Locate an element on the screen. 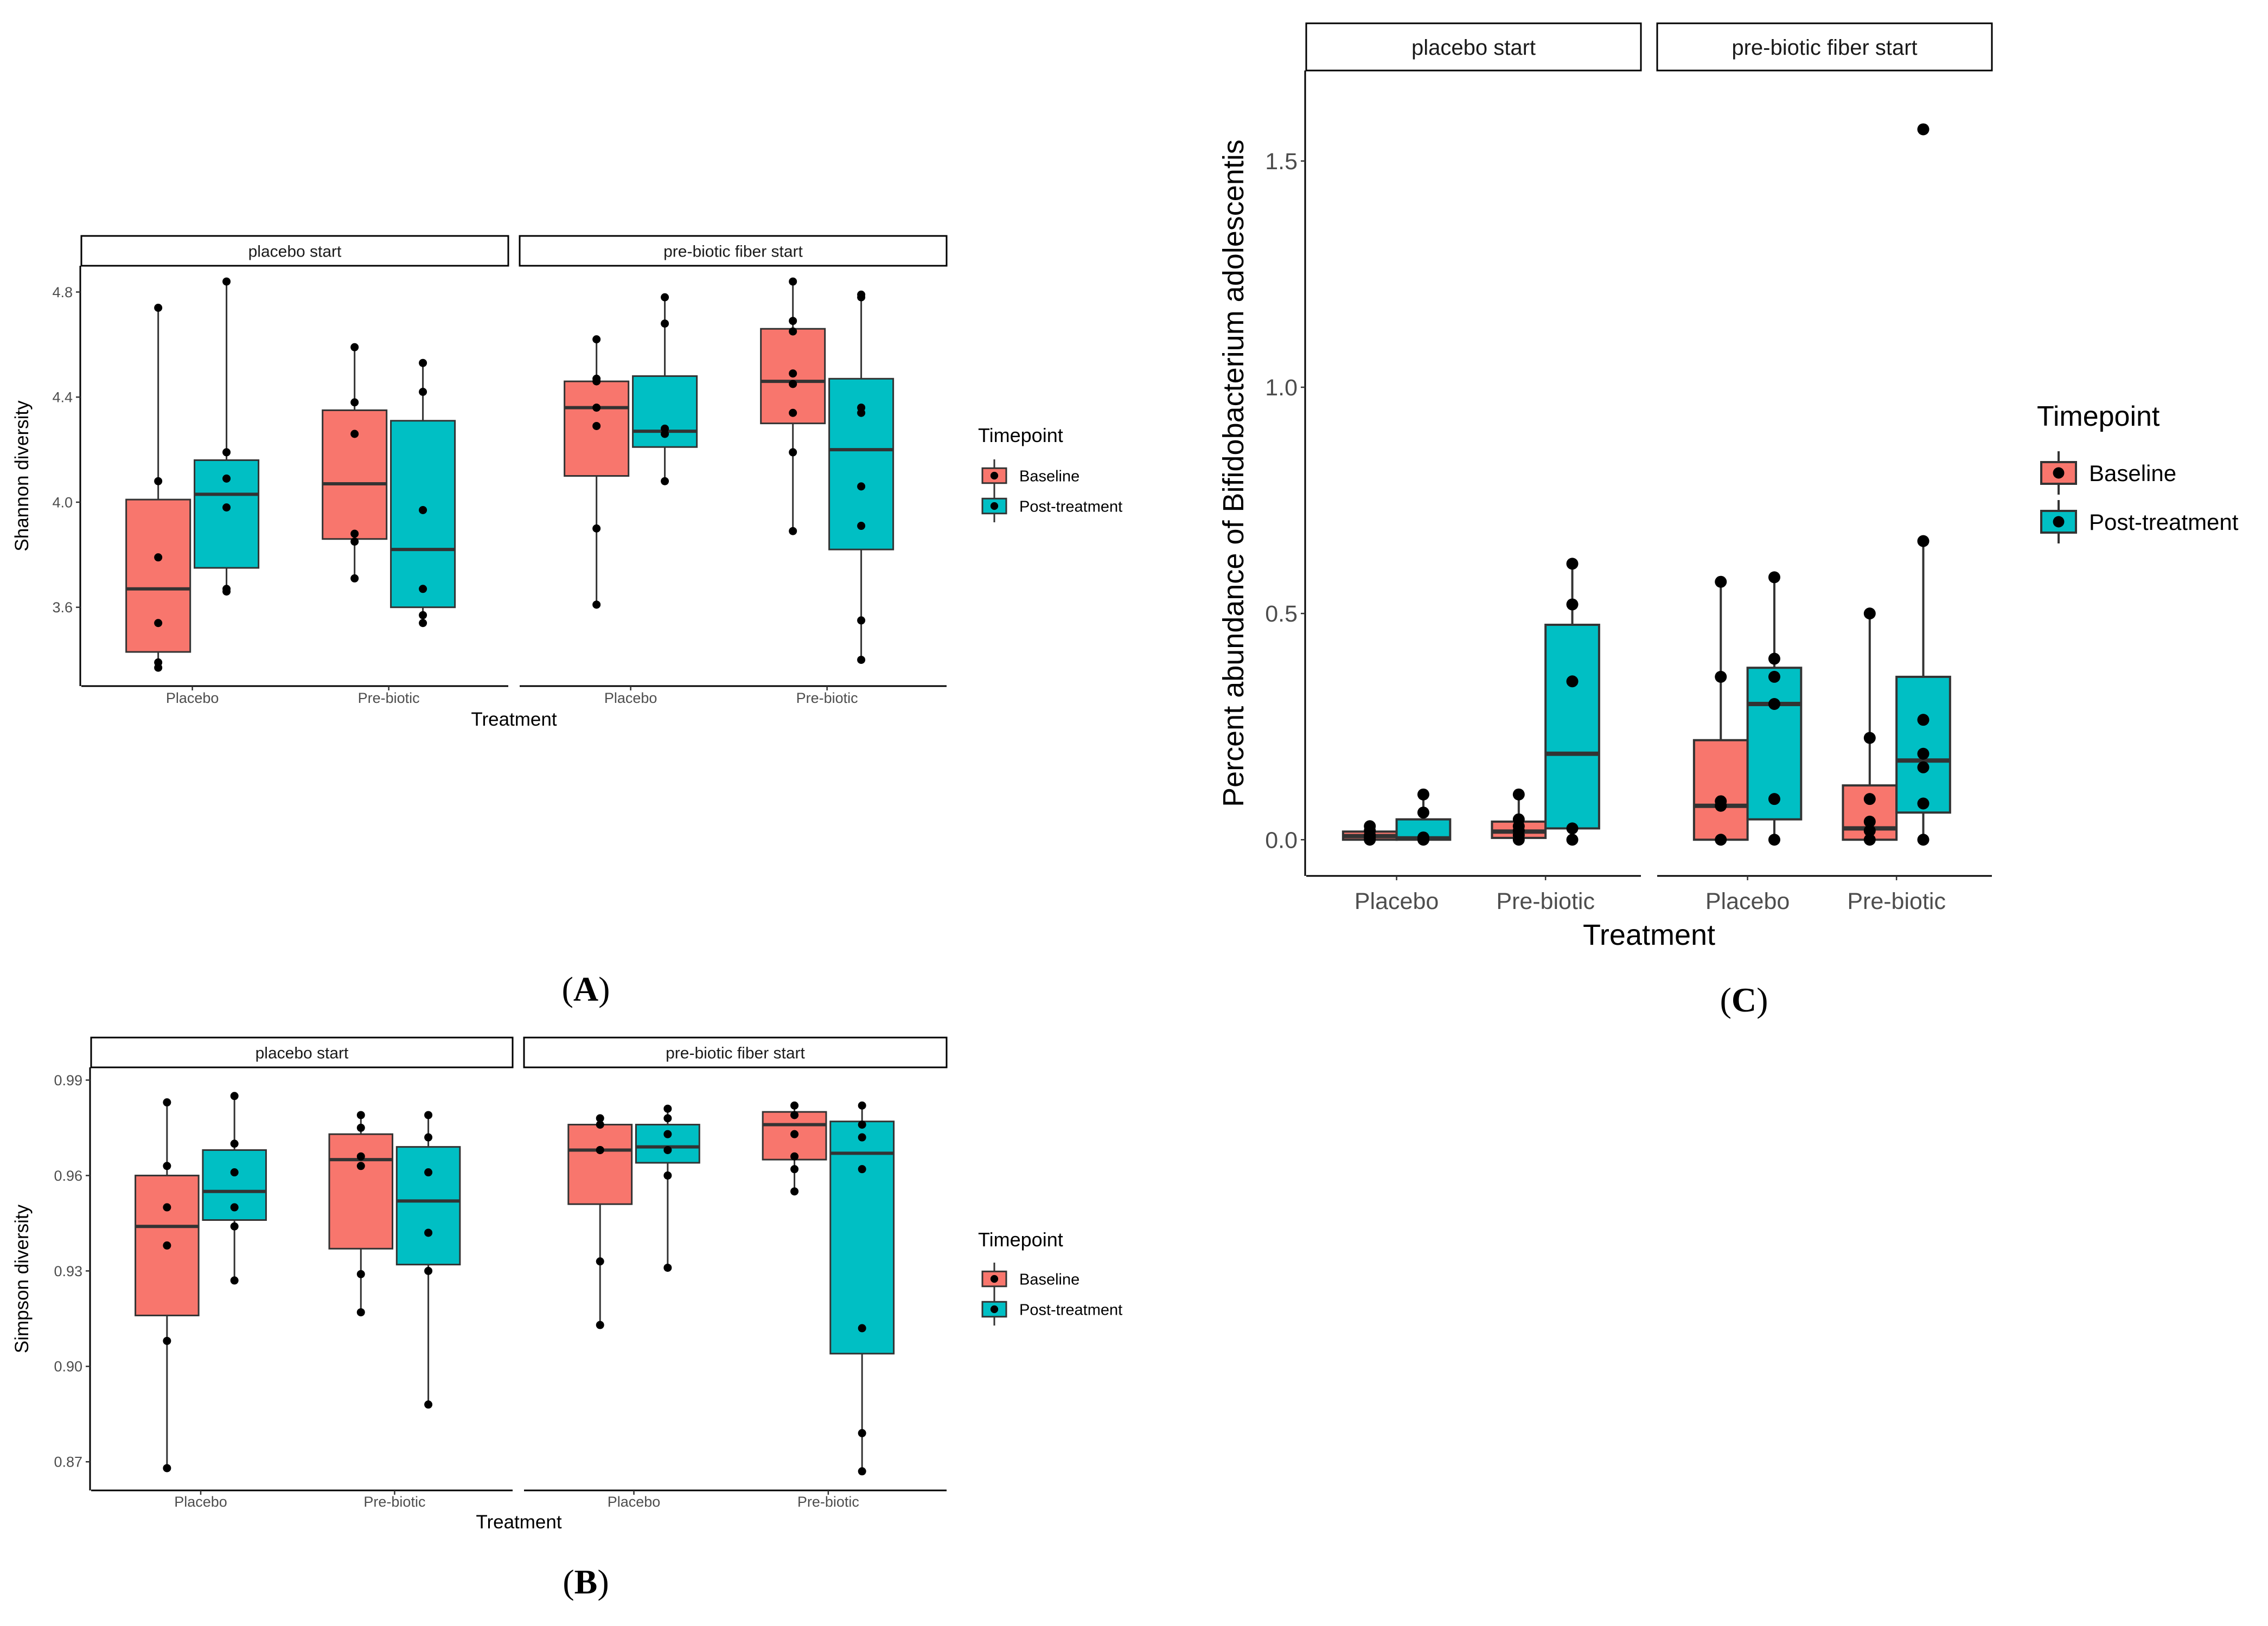  y-axis-title: Simpson diversity is located at coordinates (22, 1278).